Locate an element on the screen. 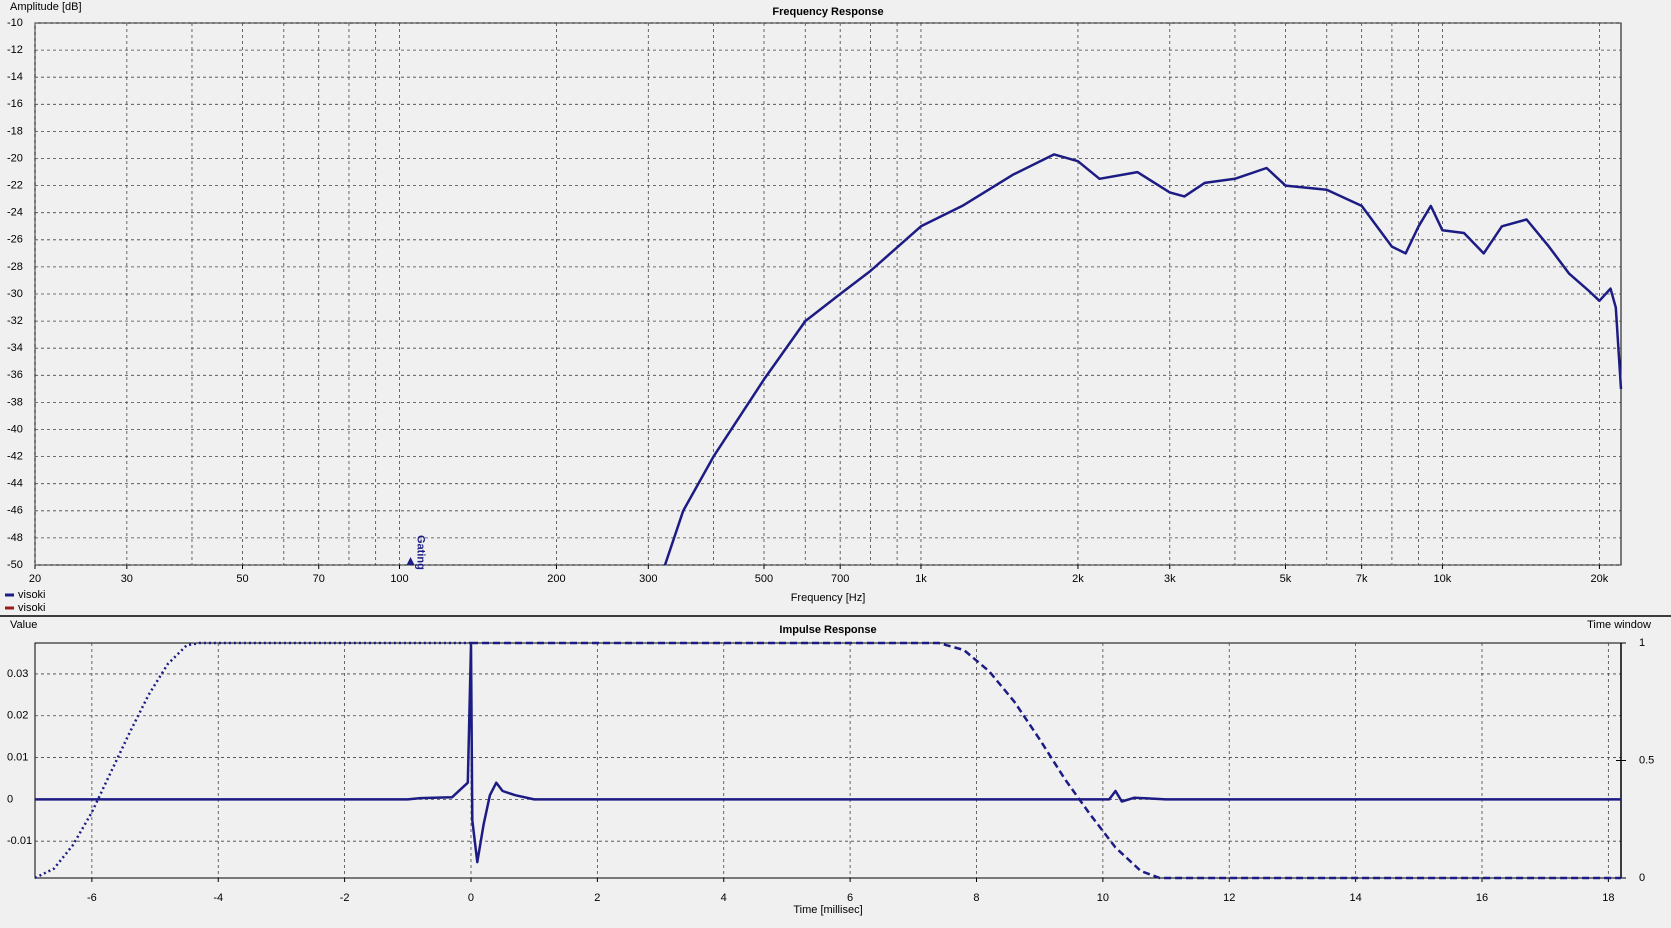 Image resolution: width=1671 pixels, height=928 pixels. y-axis-label: Value is located at coordinates (23, 625).